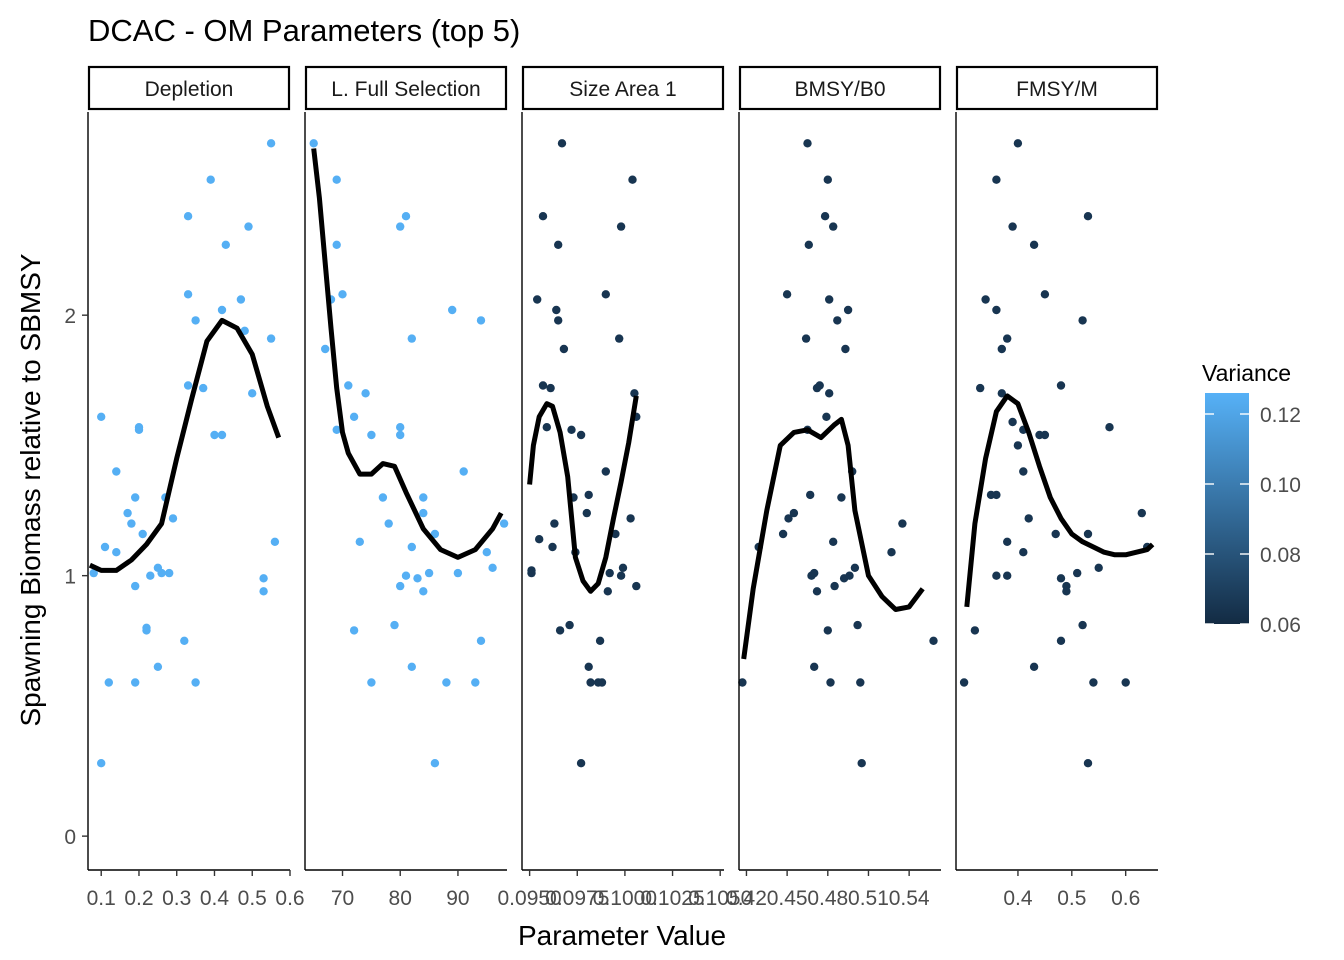 The height and width of the screenshot is (960, 1344). What do you see at coordinates (625, 898) in the screenshot?
I see `x-tick-label: 0.1000` at bounding box center [625, 898].